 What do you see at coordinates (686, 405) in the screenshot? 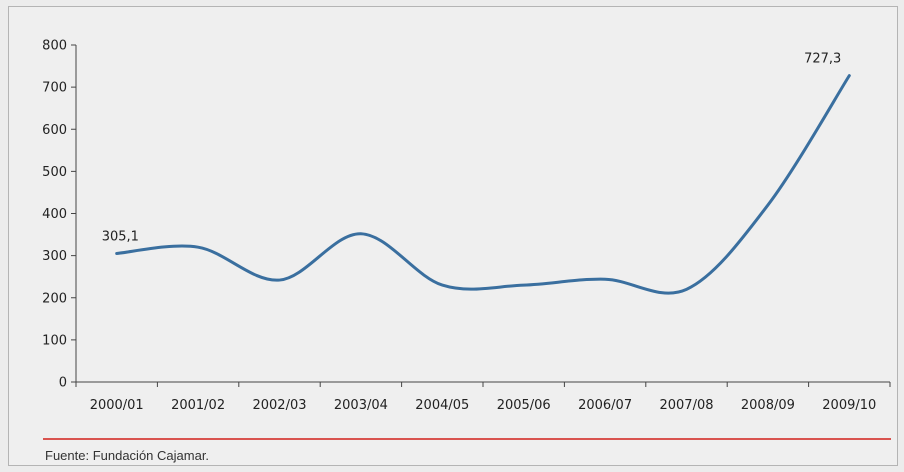
I see `x-tick-label: 2007/08` at bounding box center [686, 405].